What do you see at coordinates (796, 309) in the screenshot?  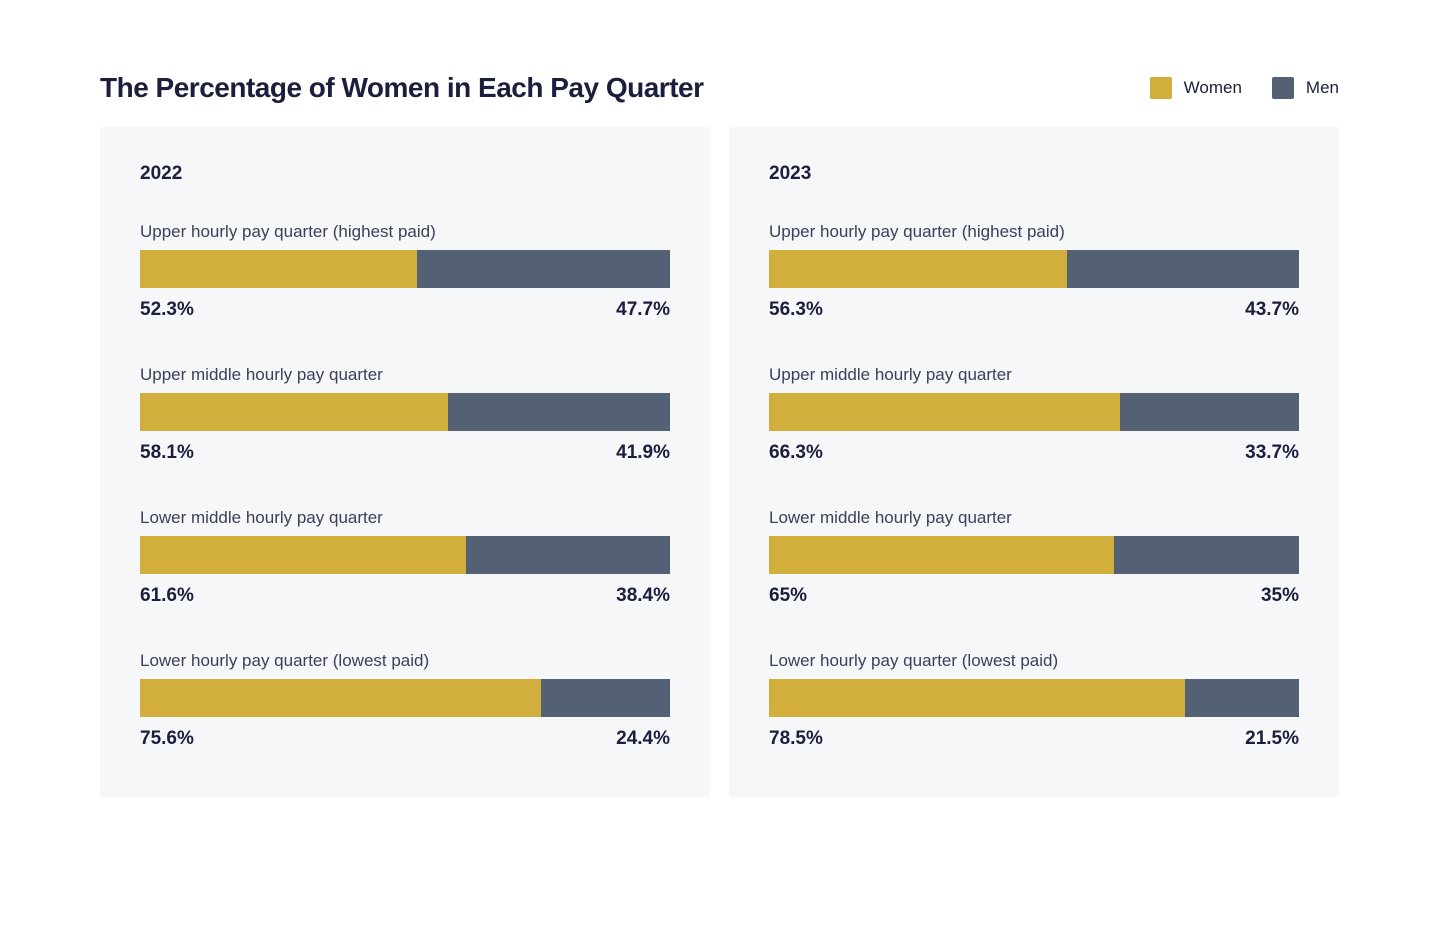 I see `women-percentage: 56.3%` at bounding box center [796, 309].